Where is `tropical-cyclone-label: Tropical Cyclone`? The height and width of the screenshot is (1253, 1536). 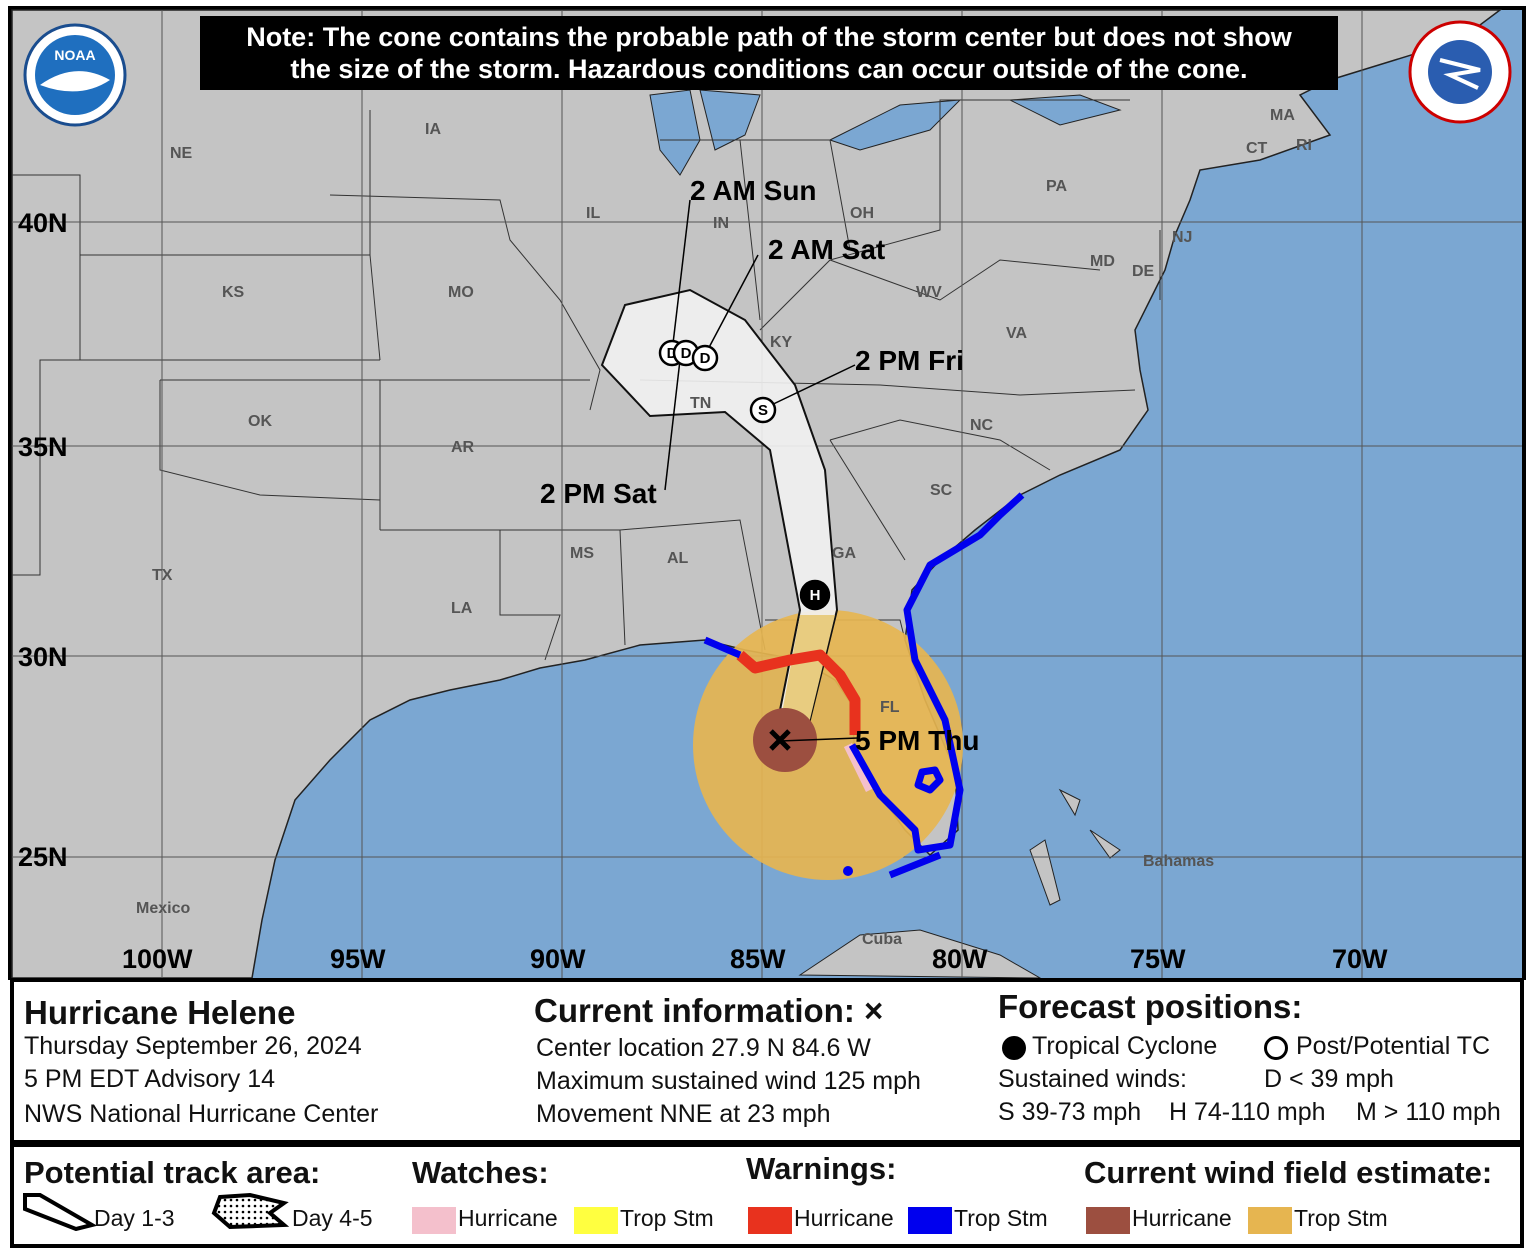 tropical-cyclone-label: Tropical Cyclone is located at coordinates (1125, 1046).